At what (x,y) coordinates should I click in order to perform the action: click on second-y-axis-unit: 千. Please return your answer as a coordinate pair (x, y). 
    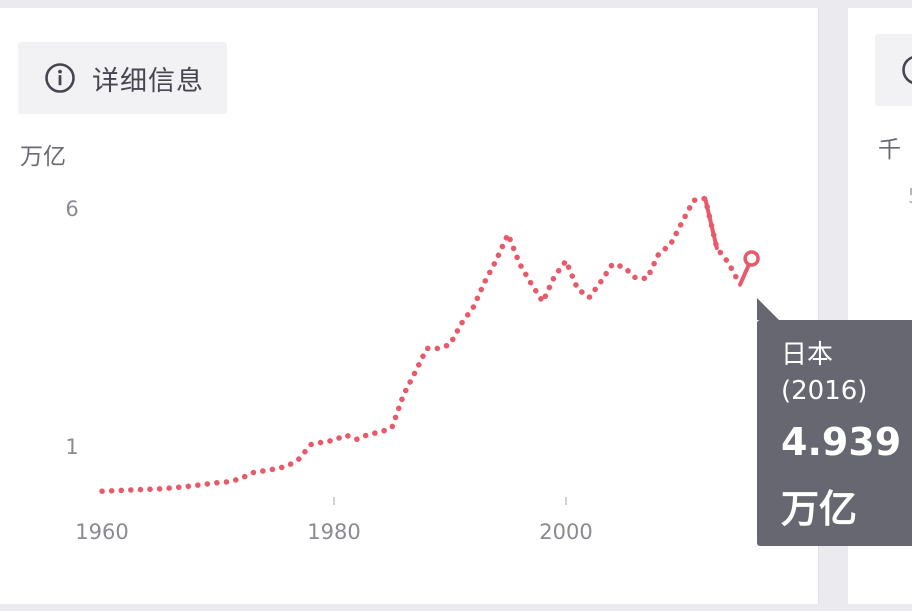
    Looking at the image, I should click on (889, 150).